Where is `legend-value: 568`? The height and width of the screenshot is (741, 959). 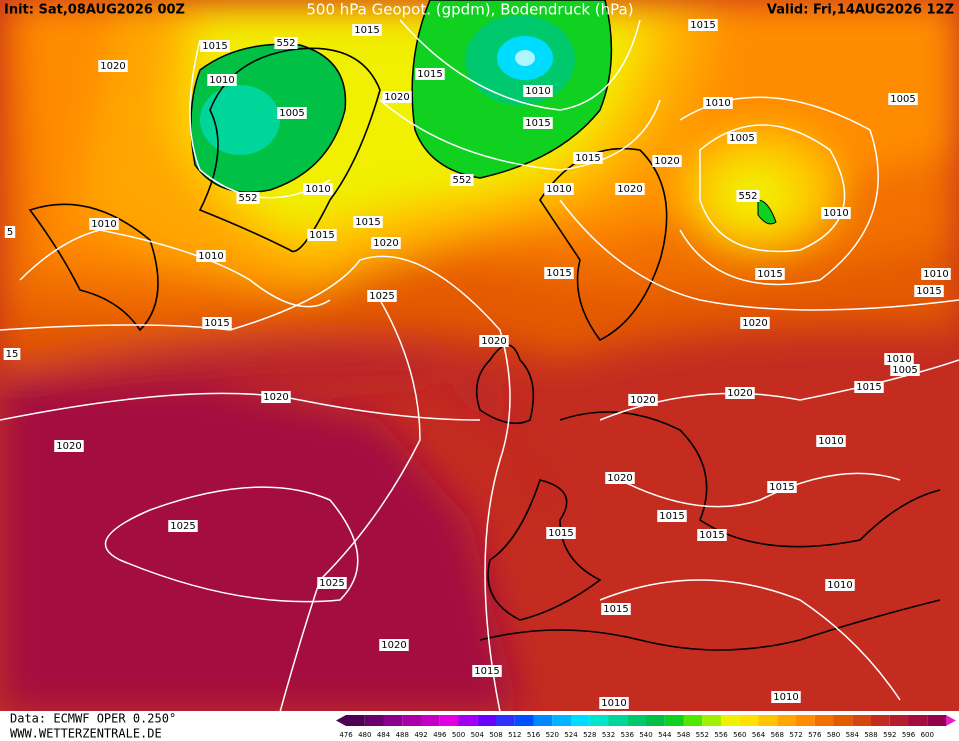 legend-value: 568 is located at coordinates (777, 735).